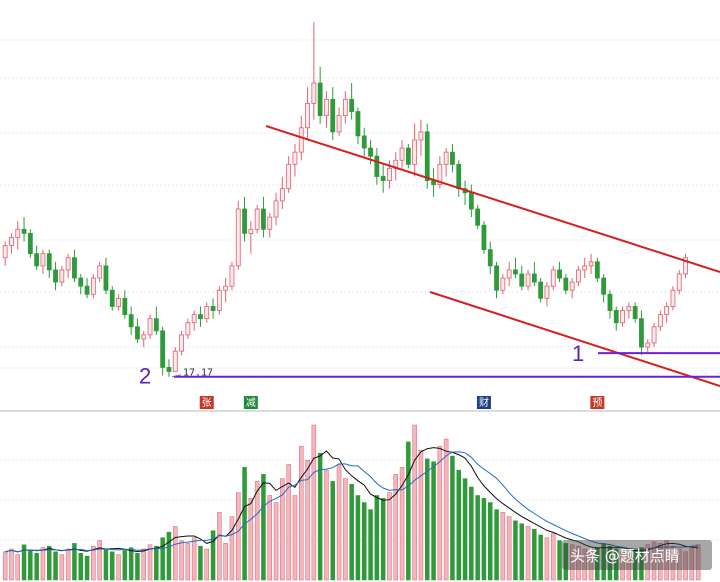 The width and height of the screenshot is (720, 582). I want to click on event-marker-label: 财, so click(484, 402).